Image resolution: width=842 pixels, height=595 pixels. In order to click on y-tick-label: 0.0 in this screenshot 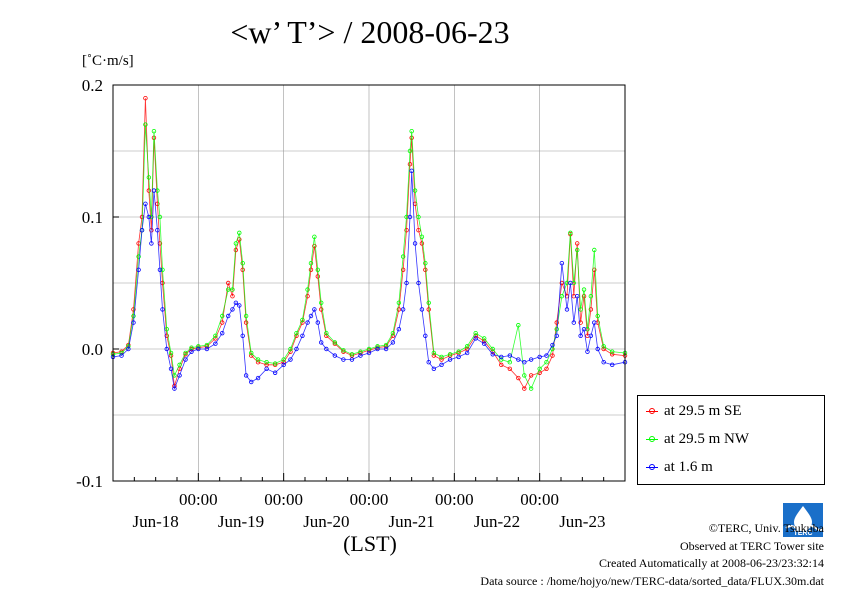, I will do `click(92, 349)`.